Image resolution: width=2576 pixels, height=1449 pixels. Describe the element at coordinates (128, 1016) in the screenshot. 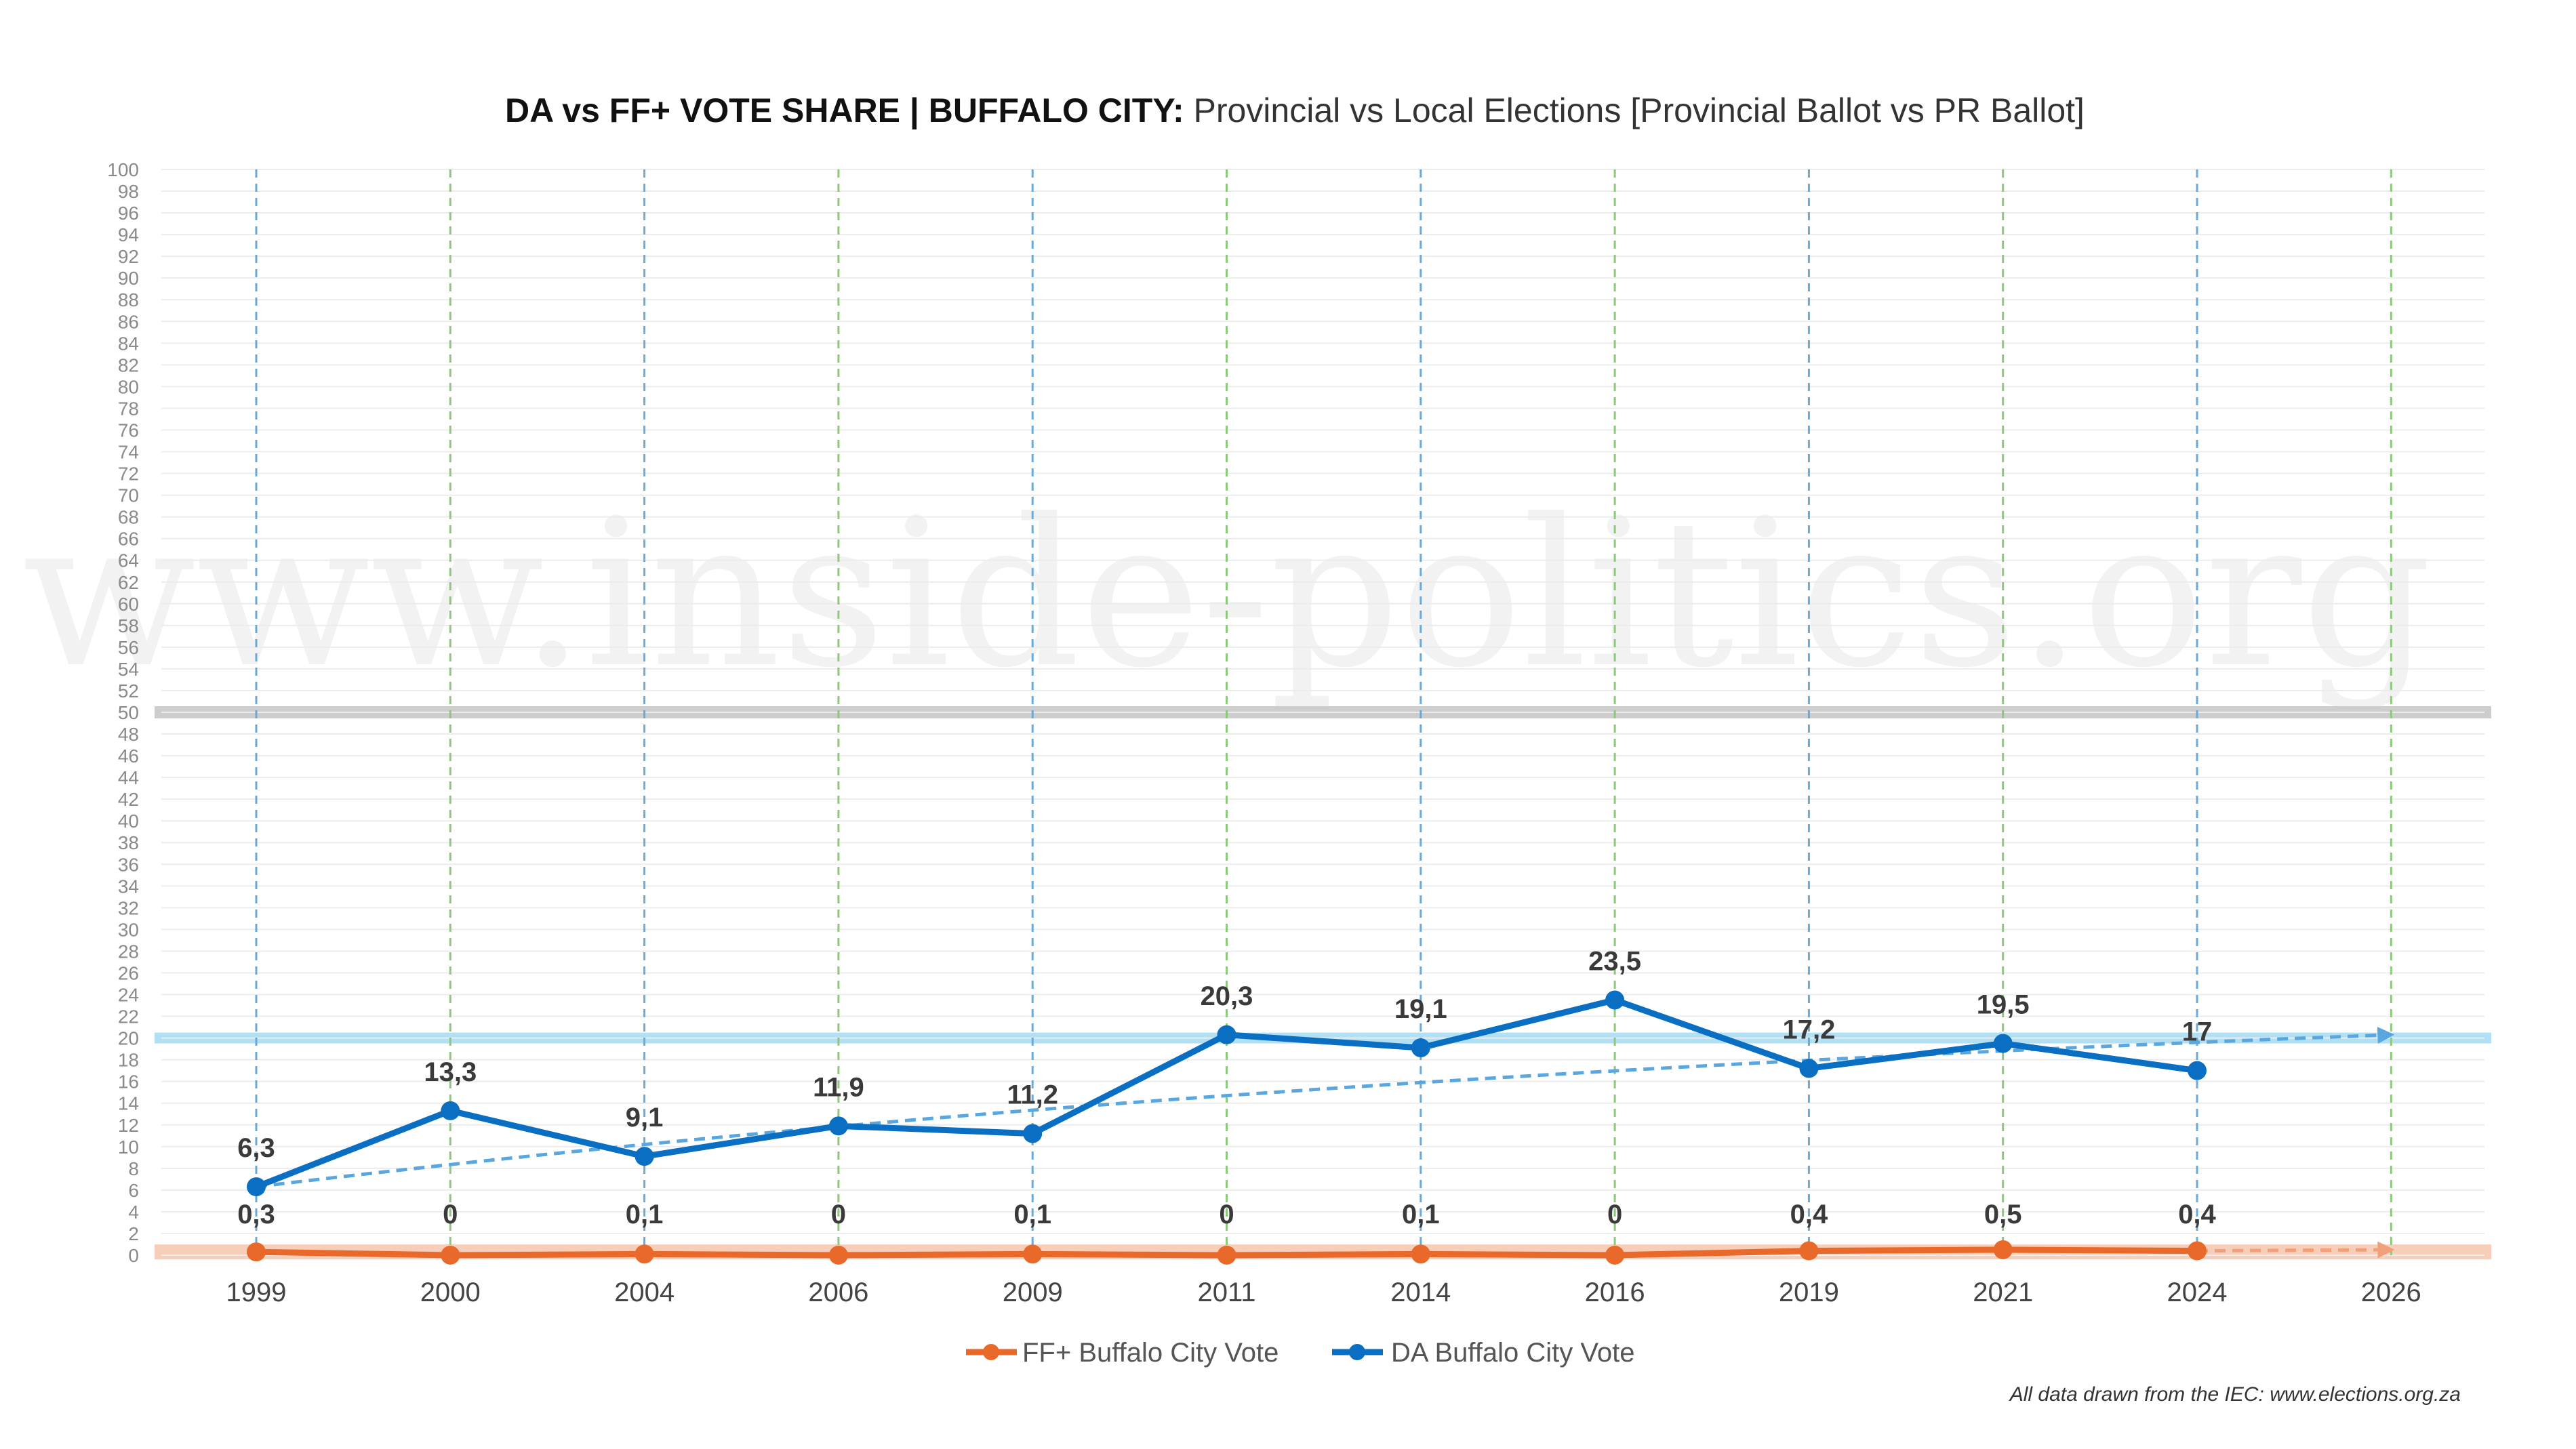

I see `y-tick-label: 22` at that location.